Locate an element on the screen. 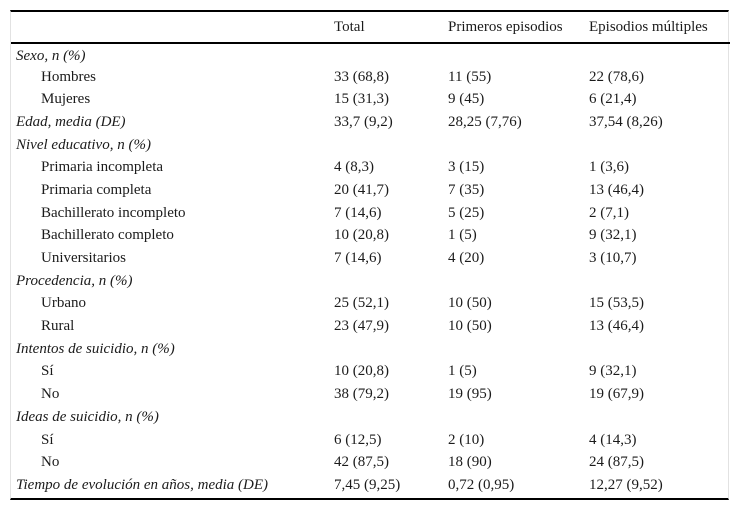  table-row: Mujeres 15 (31,3) 9 (45) 6 (21,4) is located at coordinates (370, 99).